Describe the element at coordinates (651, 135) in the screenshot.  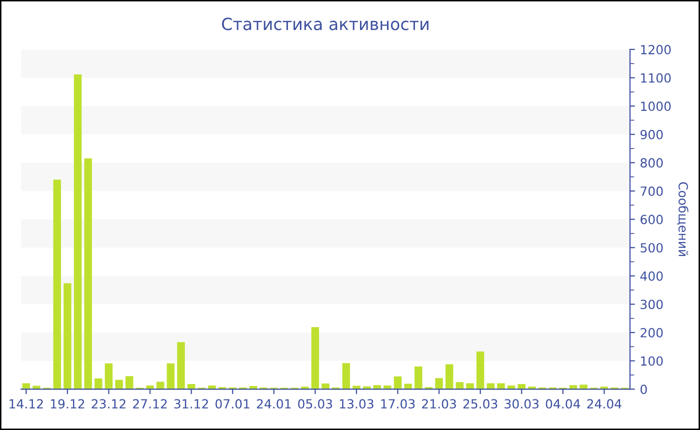
I see `y-tick-label: 900` at that location.